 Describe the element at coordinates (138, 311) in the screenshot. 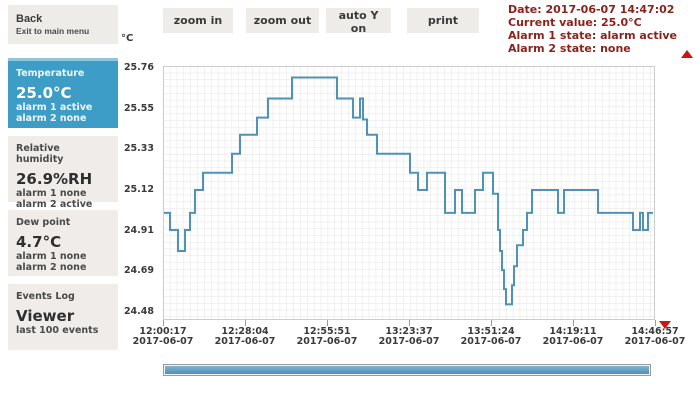

I see `y-tick-label: 24.48` at that location.